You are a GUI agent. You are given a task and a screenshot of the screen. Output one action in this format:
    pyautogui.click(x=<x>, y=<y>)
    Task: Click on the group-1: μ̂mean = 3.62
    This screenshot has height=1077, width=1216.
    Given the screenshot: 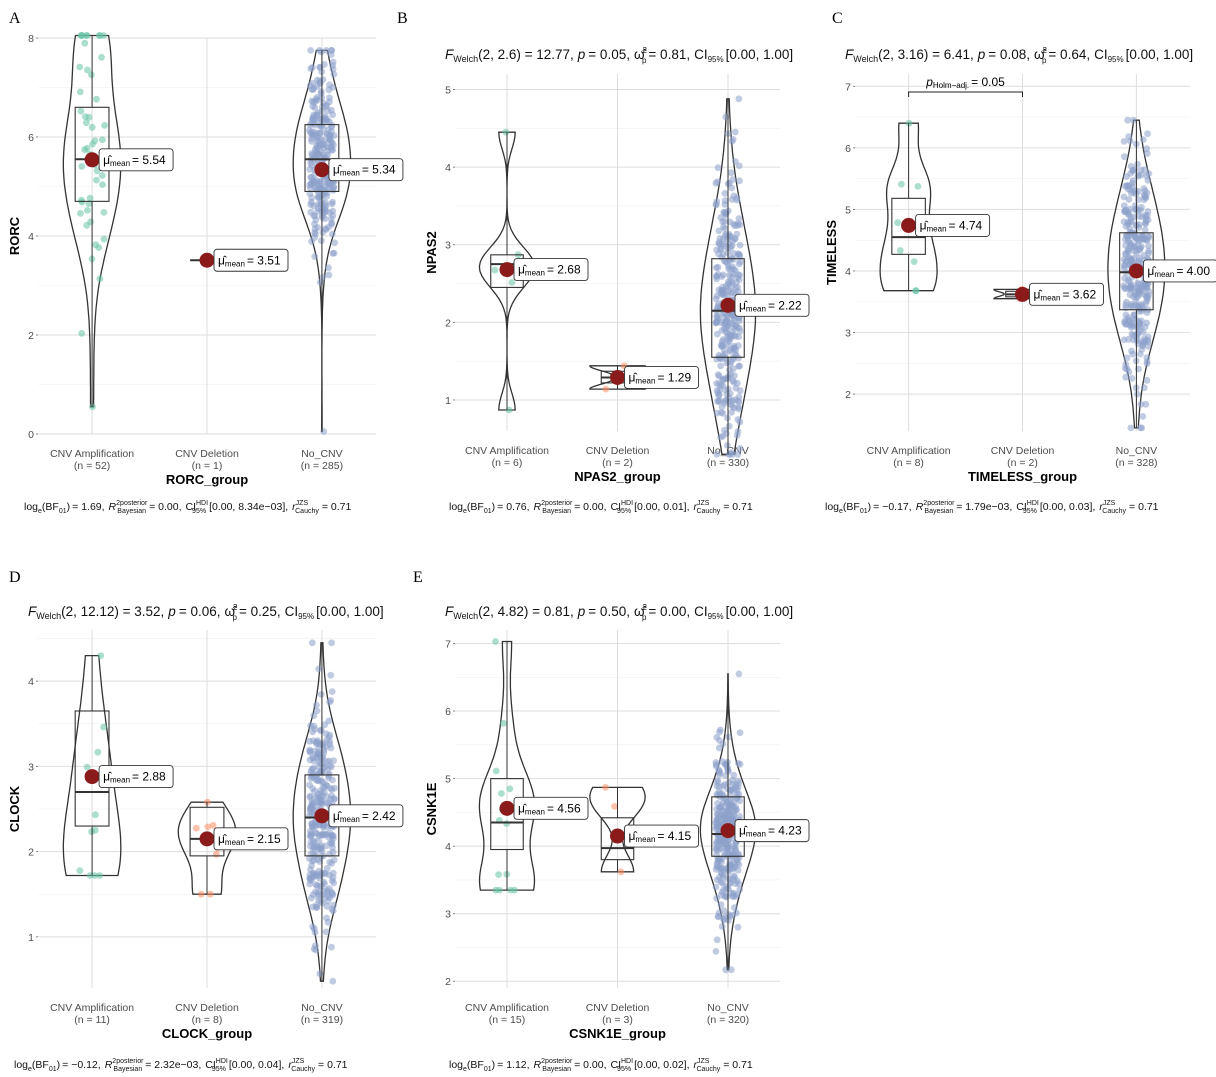 What is the action you would take?
    pyautogui.click(x=1048, y=294)
    